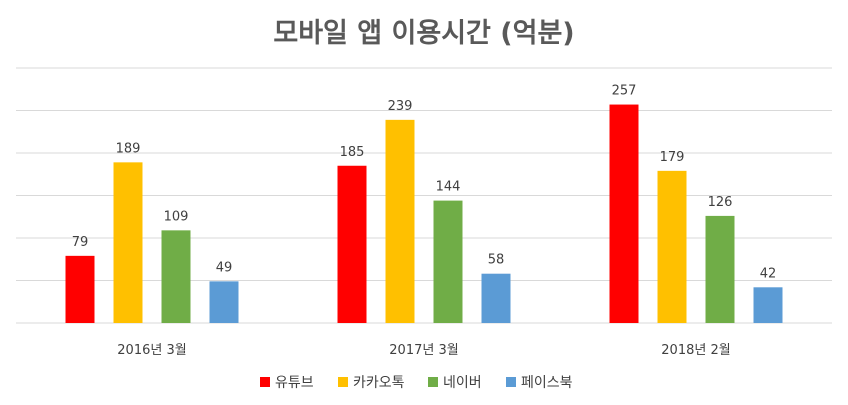 This screenshot has height=405, width=848. Describe the element at coordinates (423, 33) in the screenshot. I see `chart-title: 모바일 앱 이용시간 (억분)` at that location.